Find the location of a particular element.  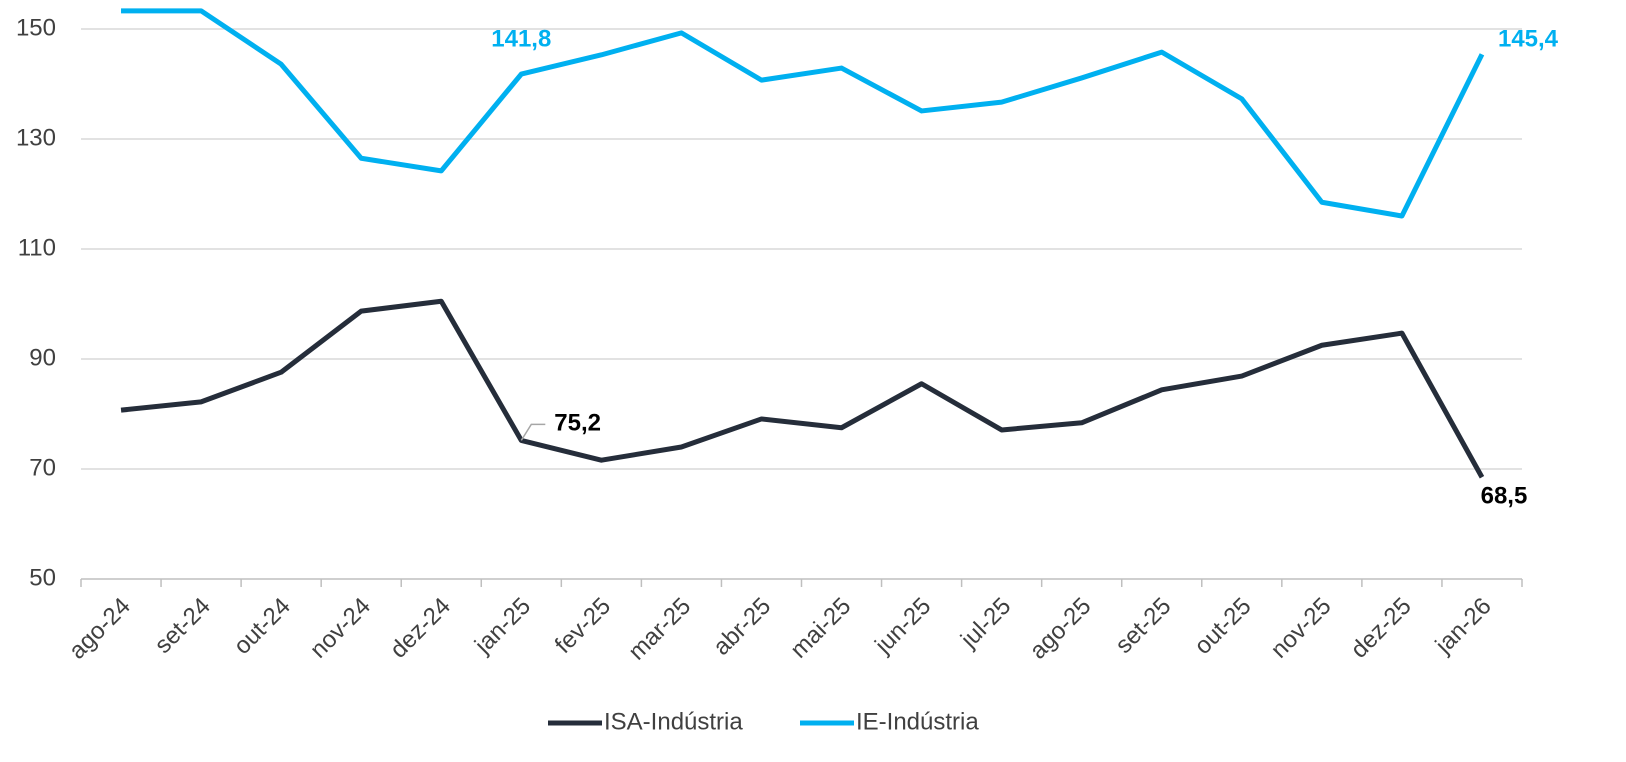

x-tick-label: jul-25 is located at coordinates (985, 623).